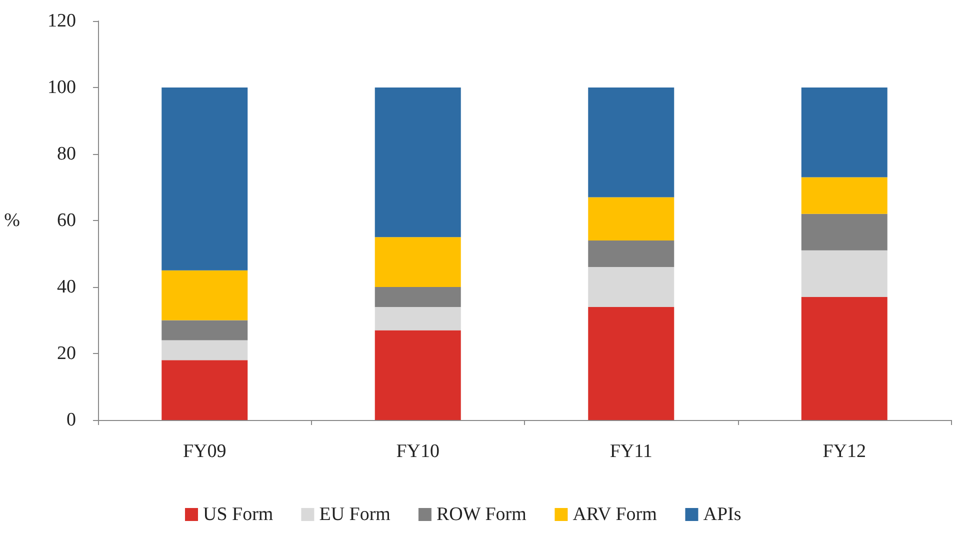 This screenshot has height=533, width=961. What do you see at coordinates (204, 451) in the screenshot?
I see `x-tick-label: FY09` at bounding box center [204, 451].